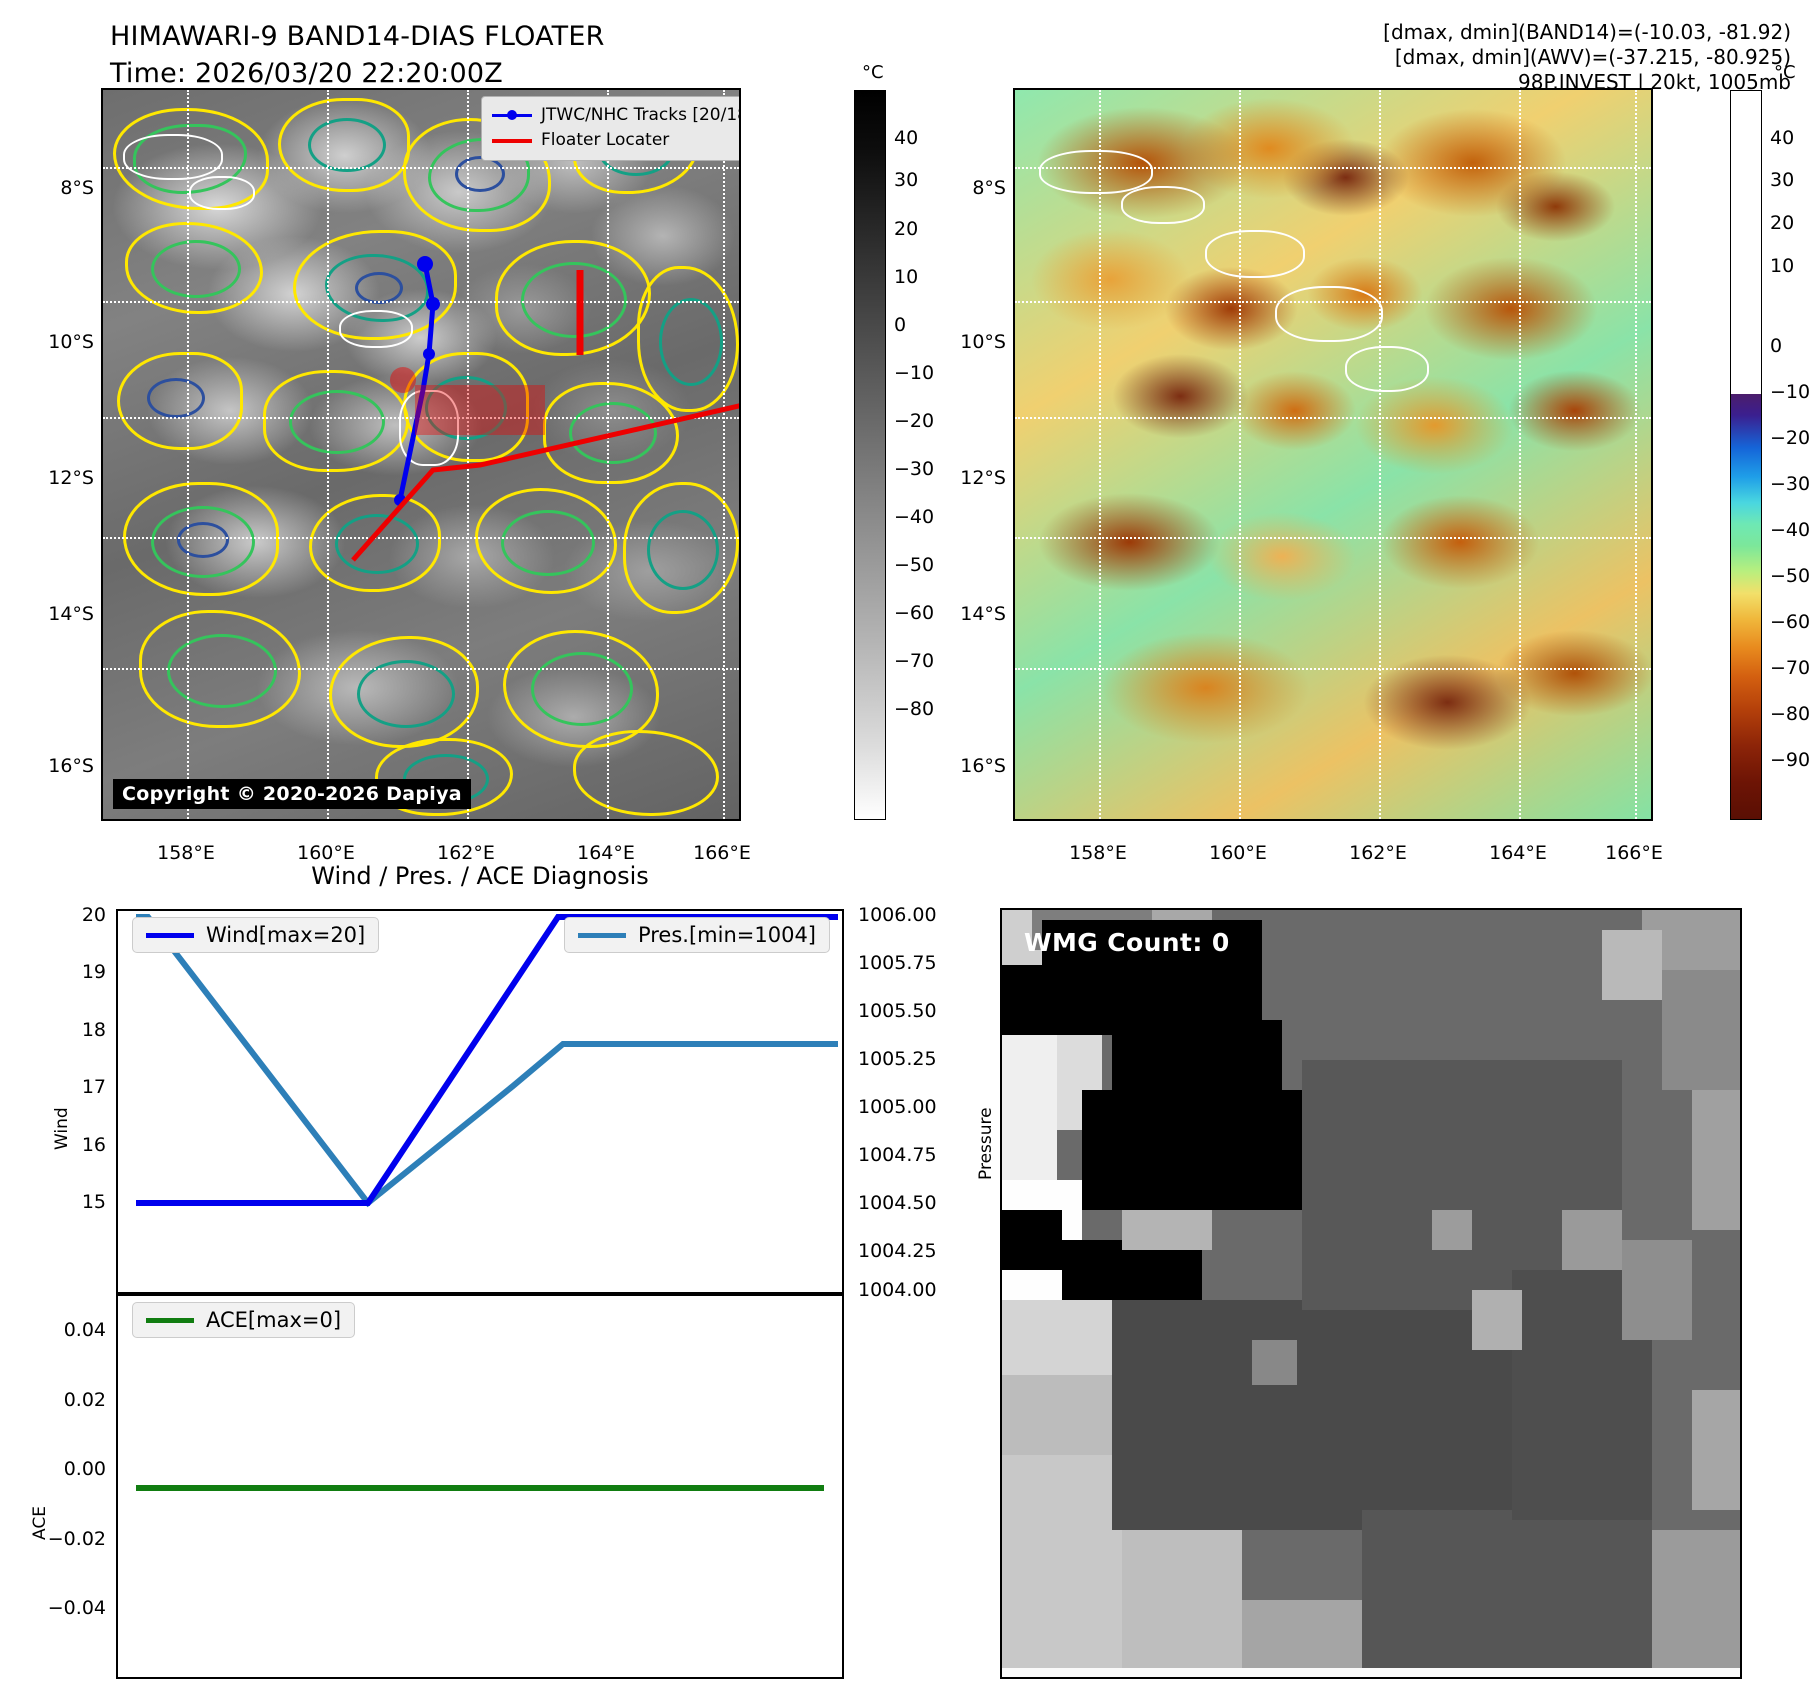  I want to click on wind-pressure-plot, so click(487, 1061).